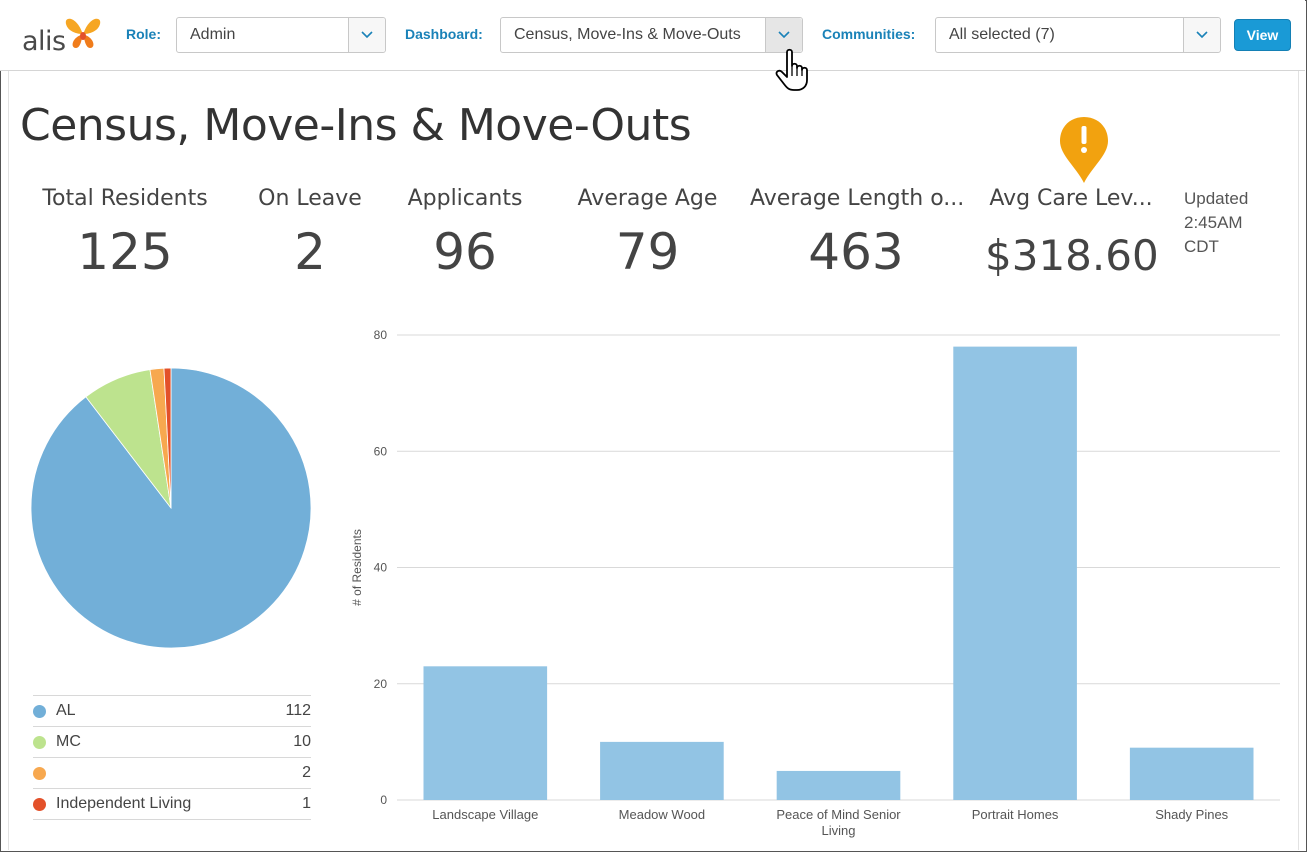  I want to click on kpi-label: Applicants, so click(465, 198).